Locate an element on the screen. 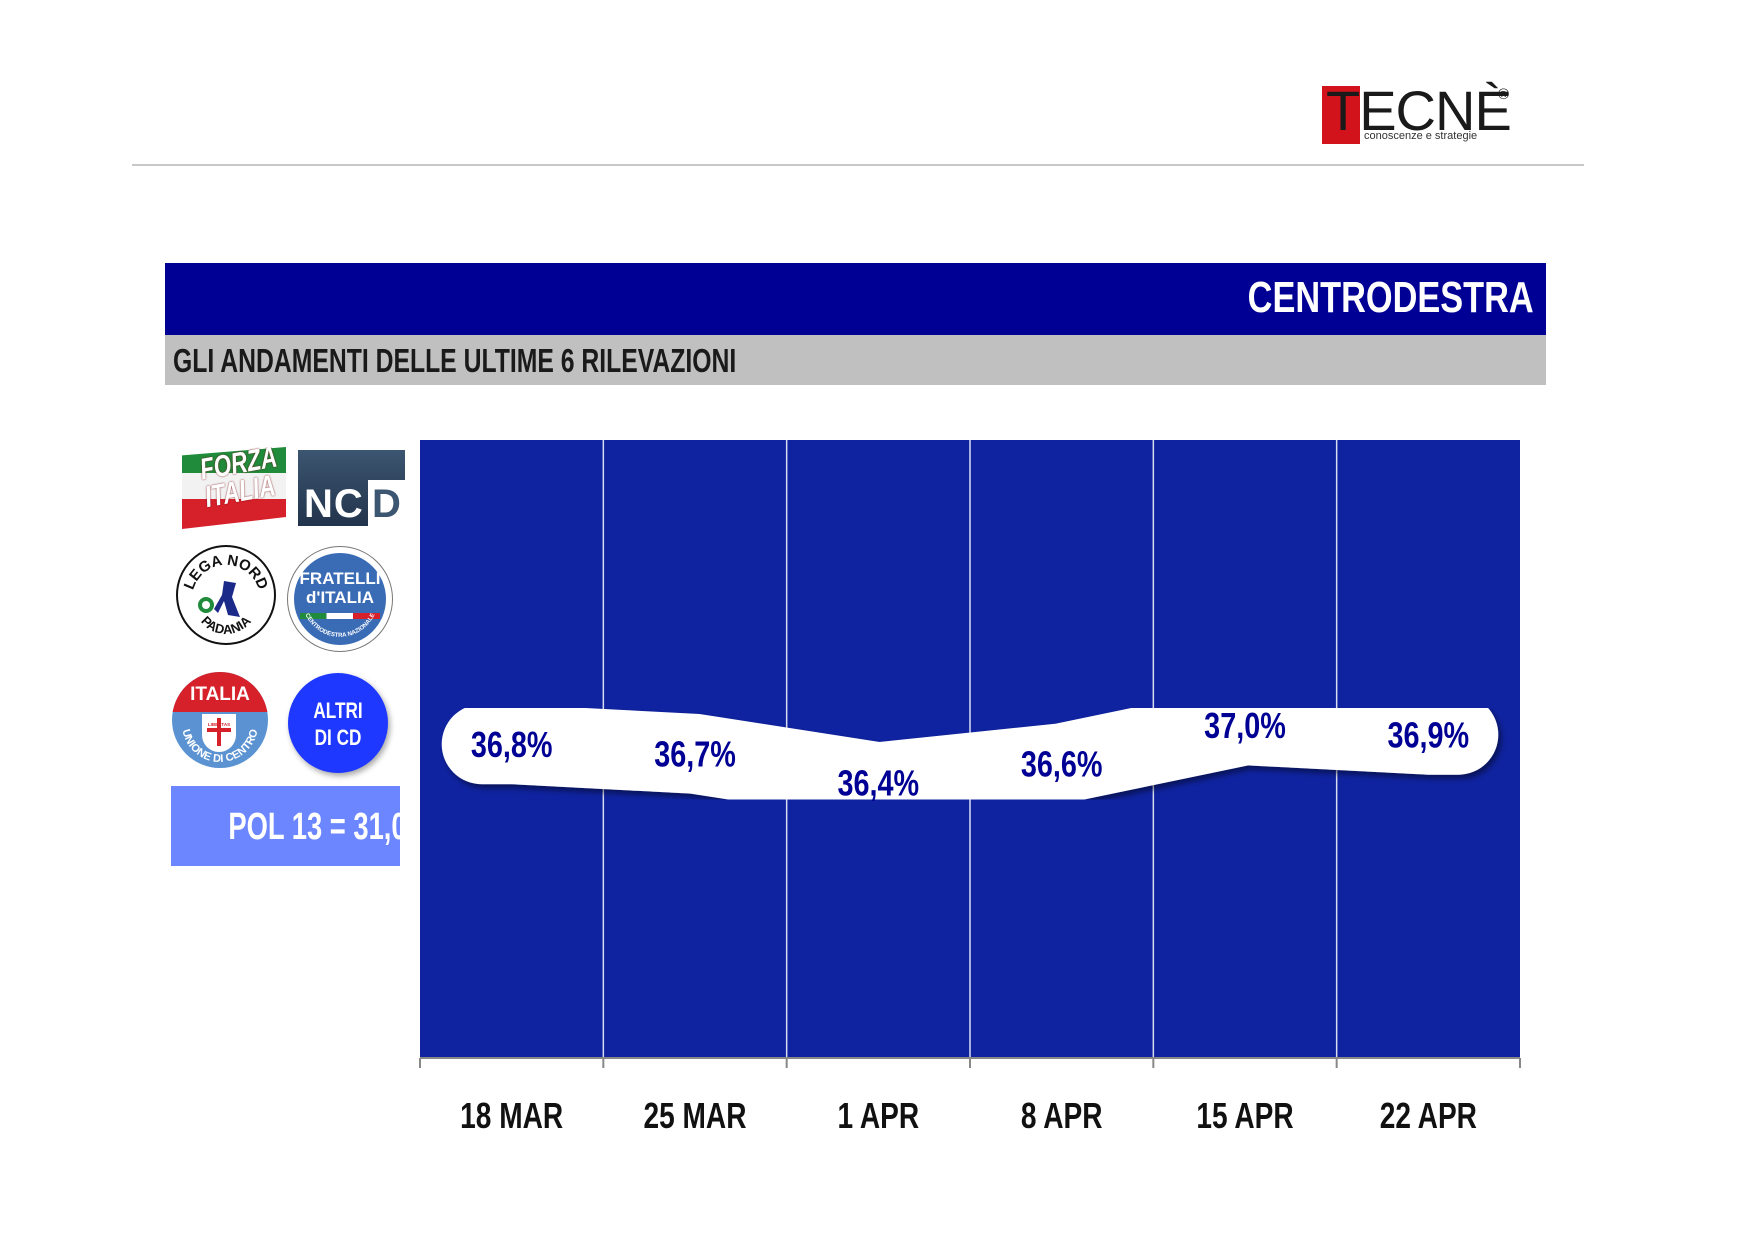 This screenshot has height=1239, width=1754. lega-nord-bottom-text: PADANIA is located at coordinates (226, 625).